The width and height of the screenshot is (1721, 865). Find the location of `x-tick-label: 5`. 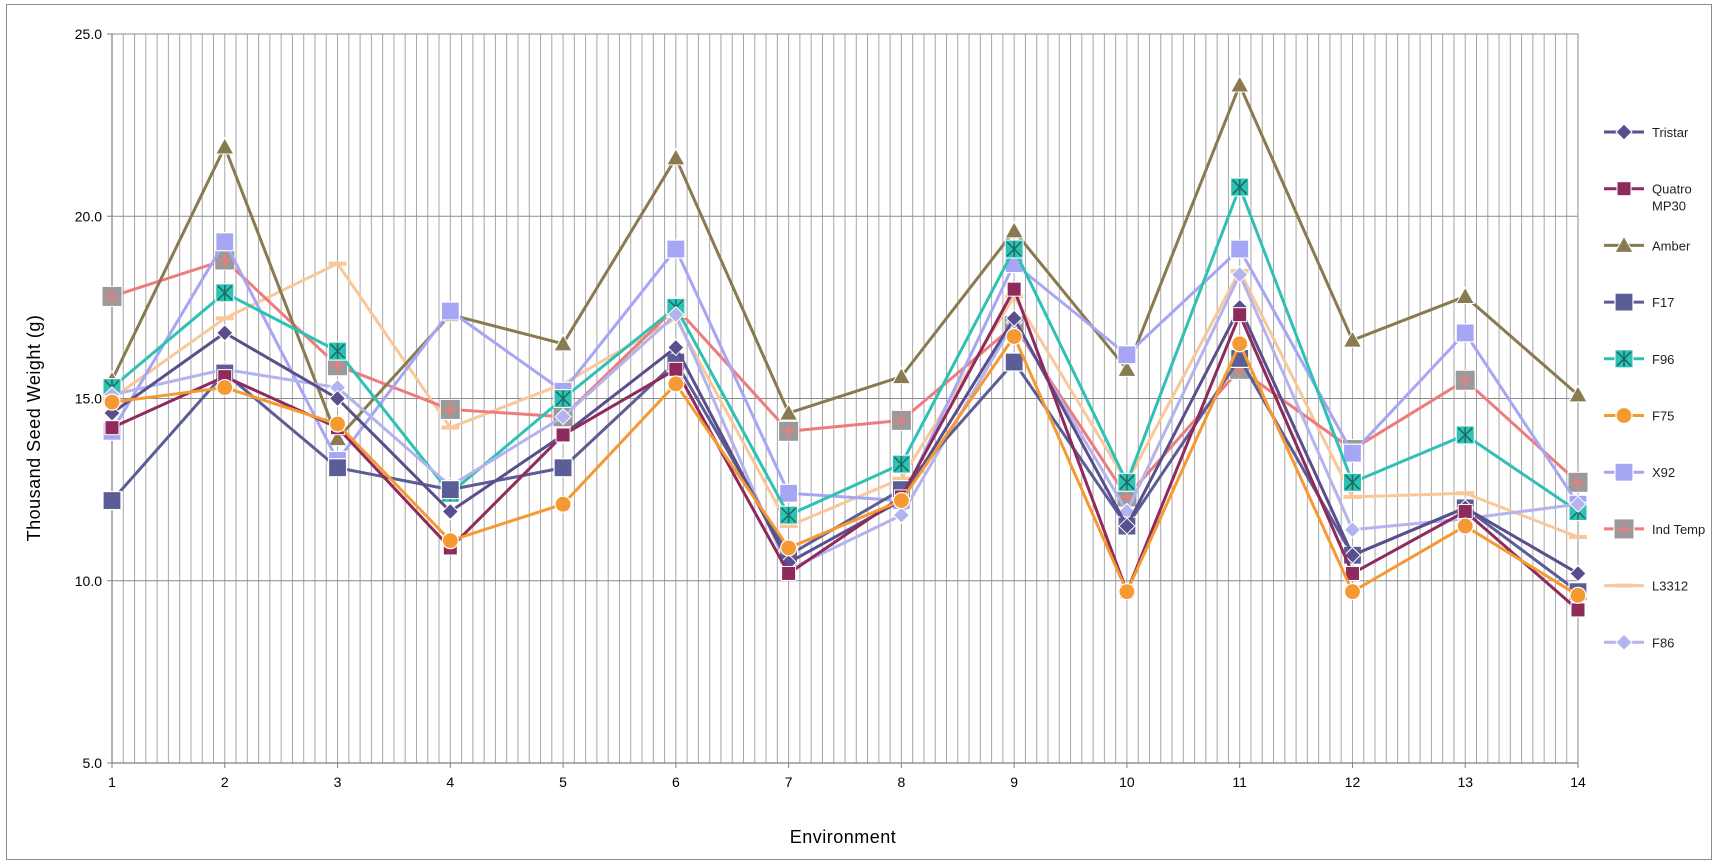

x-tick-label: 5 is located at coordinates (563, 782).